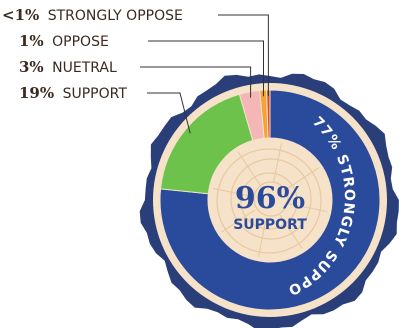 The image size is (399, 328). I want to click on svg-text: 19% SUPPORT, so click(73, 93).